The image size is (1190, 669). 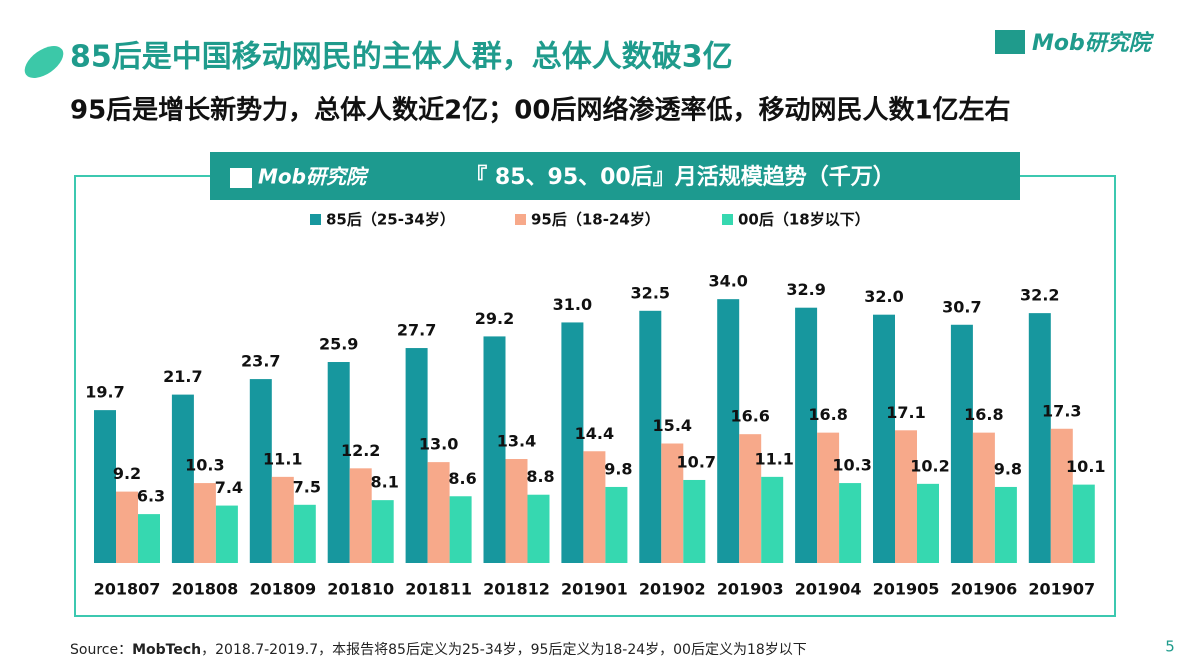 What do you see at coordinates (905, 412) in the screenshot?
I see `value-label: 17.1` at bounding box center [905, 412].